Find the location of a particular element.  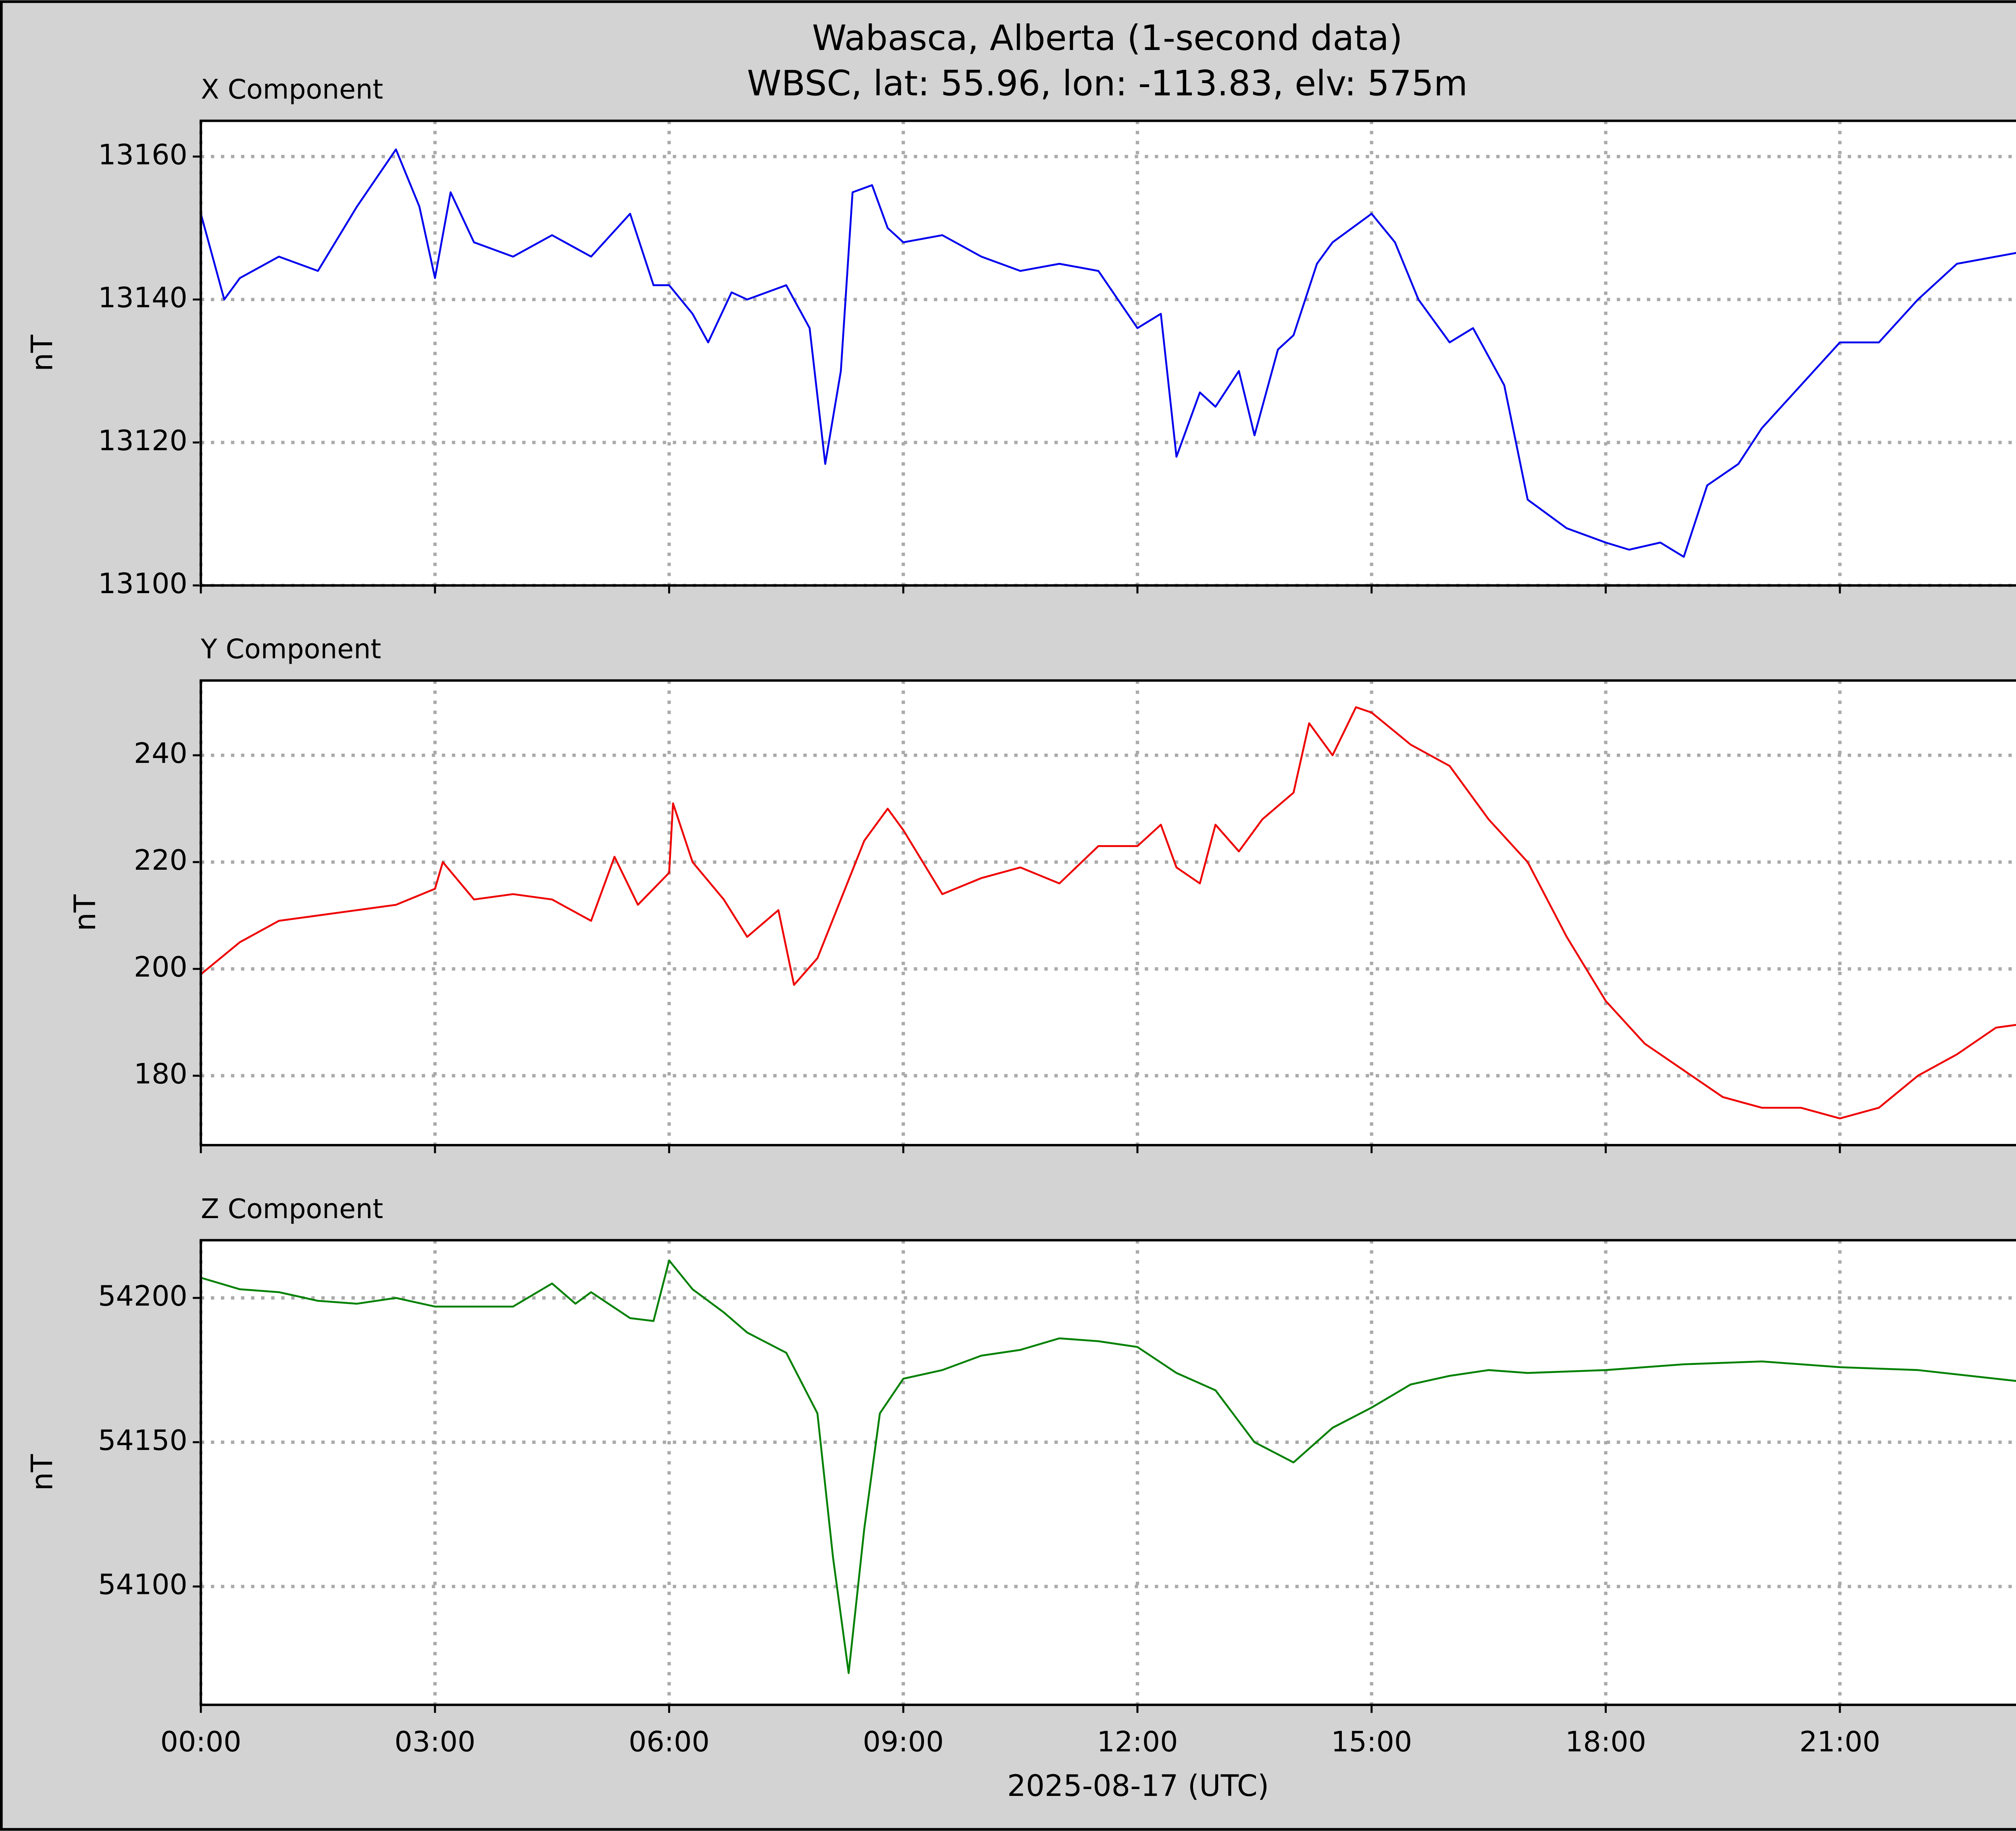

y-tick-label: 54200 is located at coordinates (142, 1296).